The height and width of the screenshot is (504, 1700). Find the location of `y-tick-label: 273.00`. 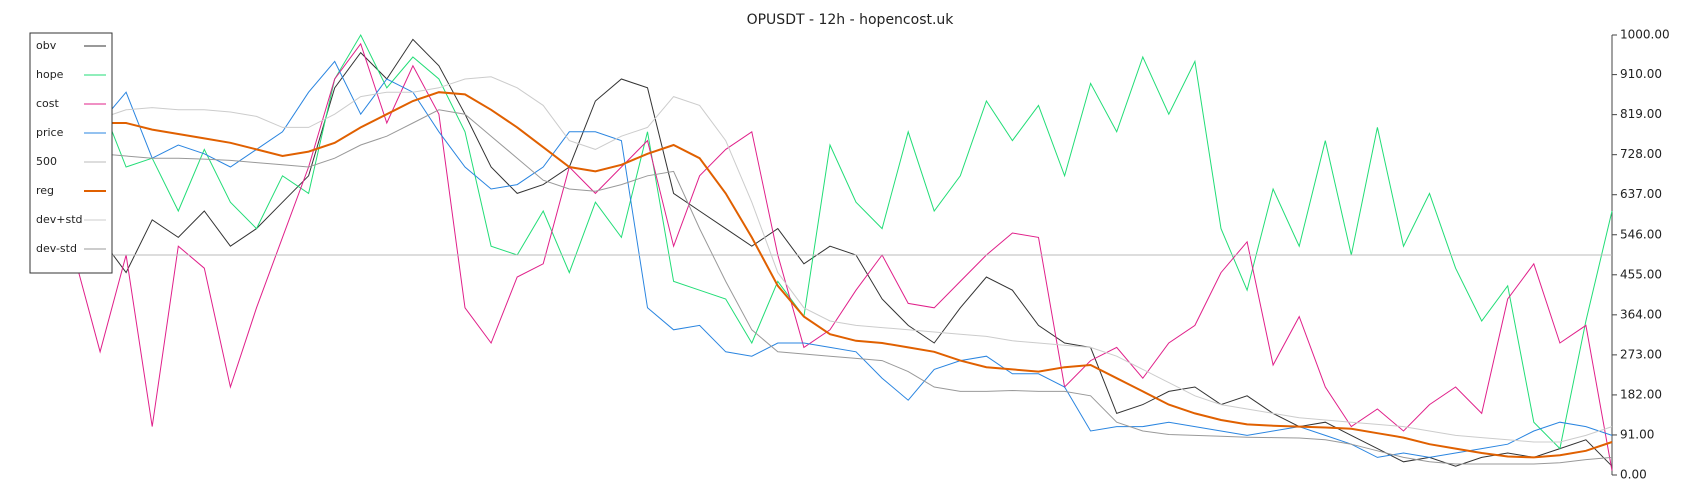

y-tick-label: 273.00 is located at coordinates (1641, 354).